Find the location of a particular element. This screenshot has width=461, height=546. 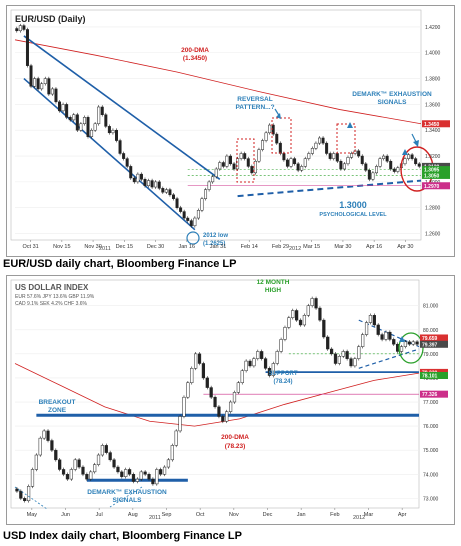

dma-value: (1.3450) is located at coordinates (195, 58).